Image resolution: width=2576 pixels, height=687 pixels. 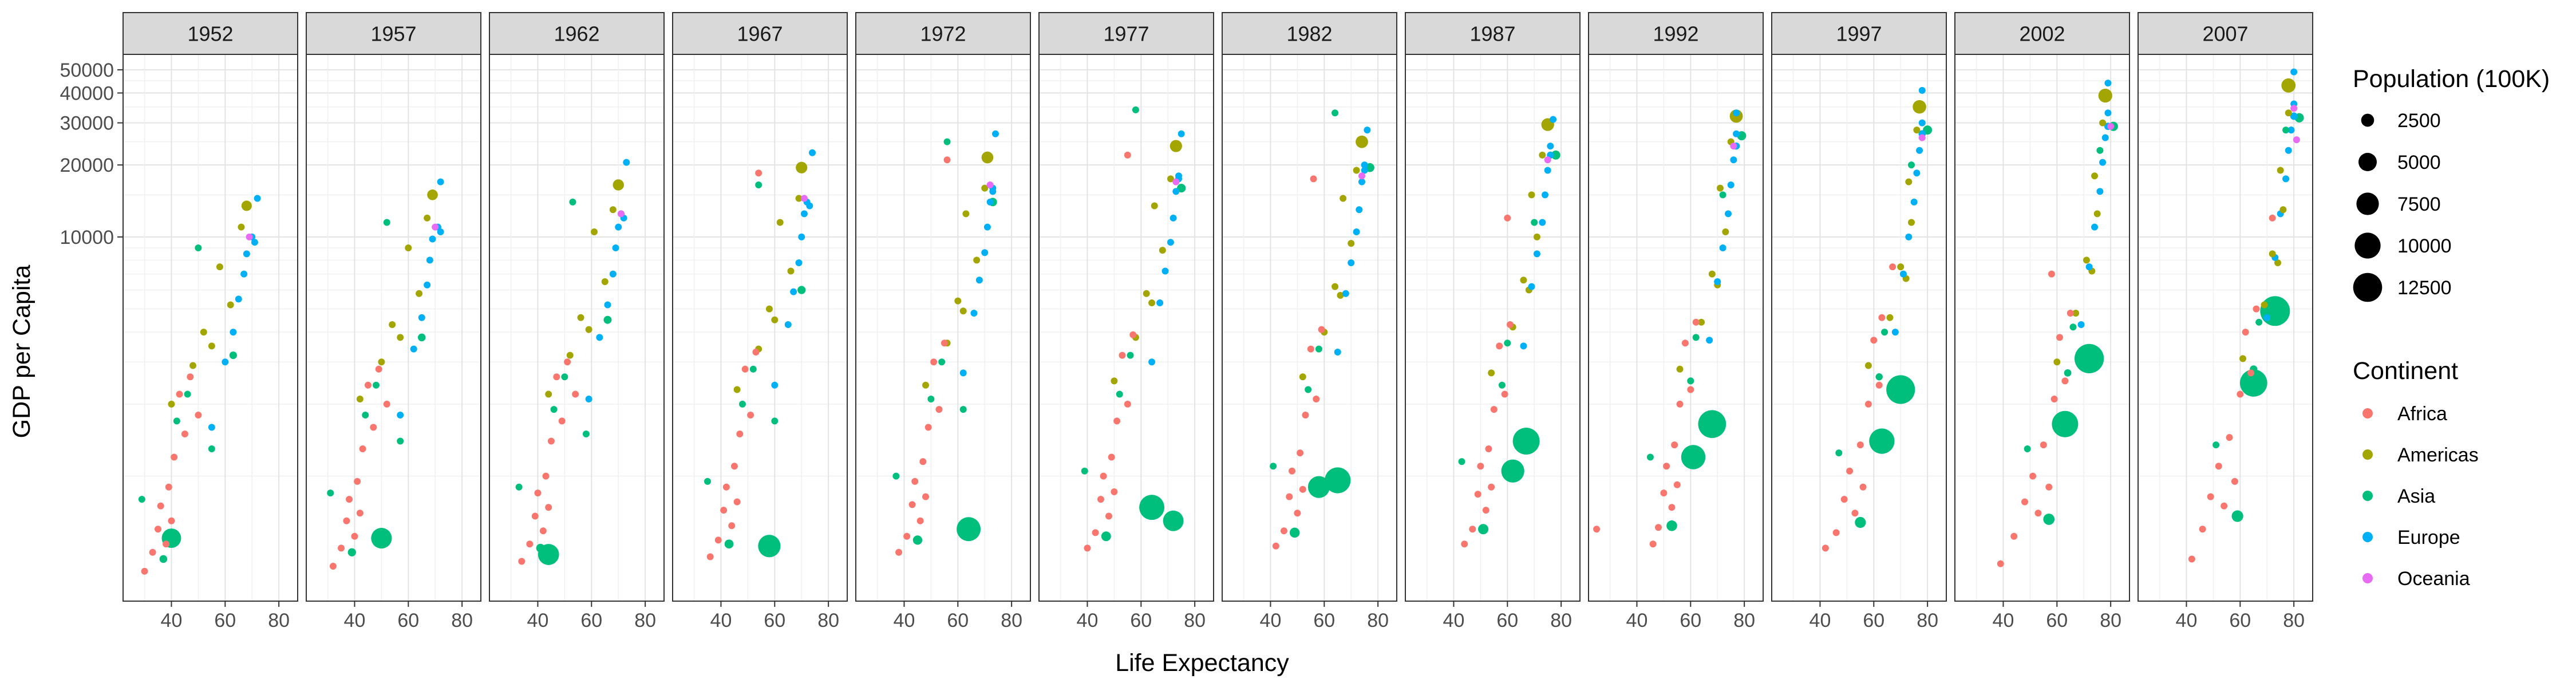 What do you see at coordinates (2419, 162) in the screenshot?
I see `size-legend-label: 5000` at bounding box center [2419, 162].